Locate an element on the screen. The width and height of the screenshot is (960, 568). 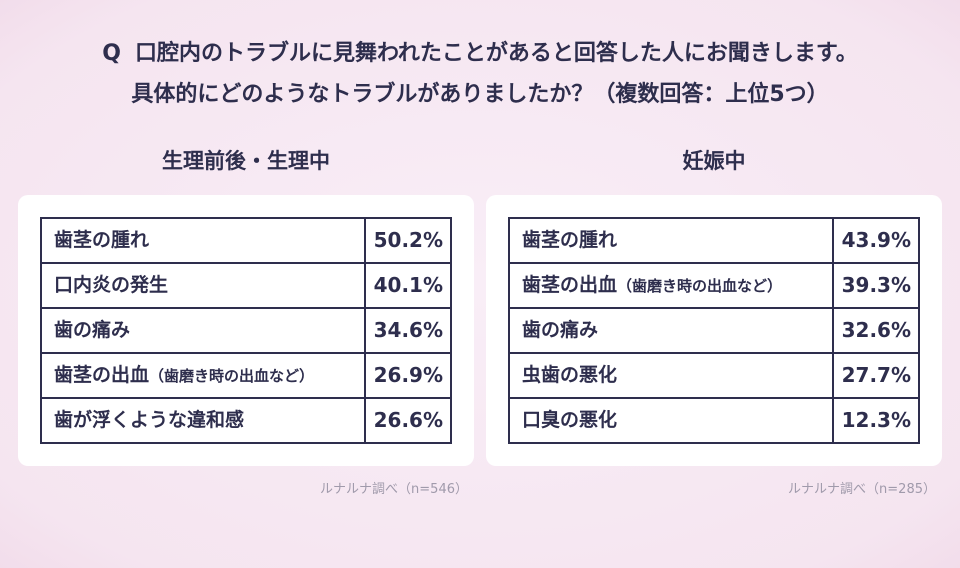
table-row: 歯茎の腫れ 50.2% is located at coordinates (246, 241).